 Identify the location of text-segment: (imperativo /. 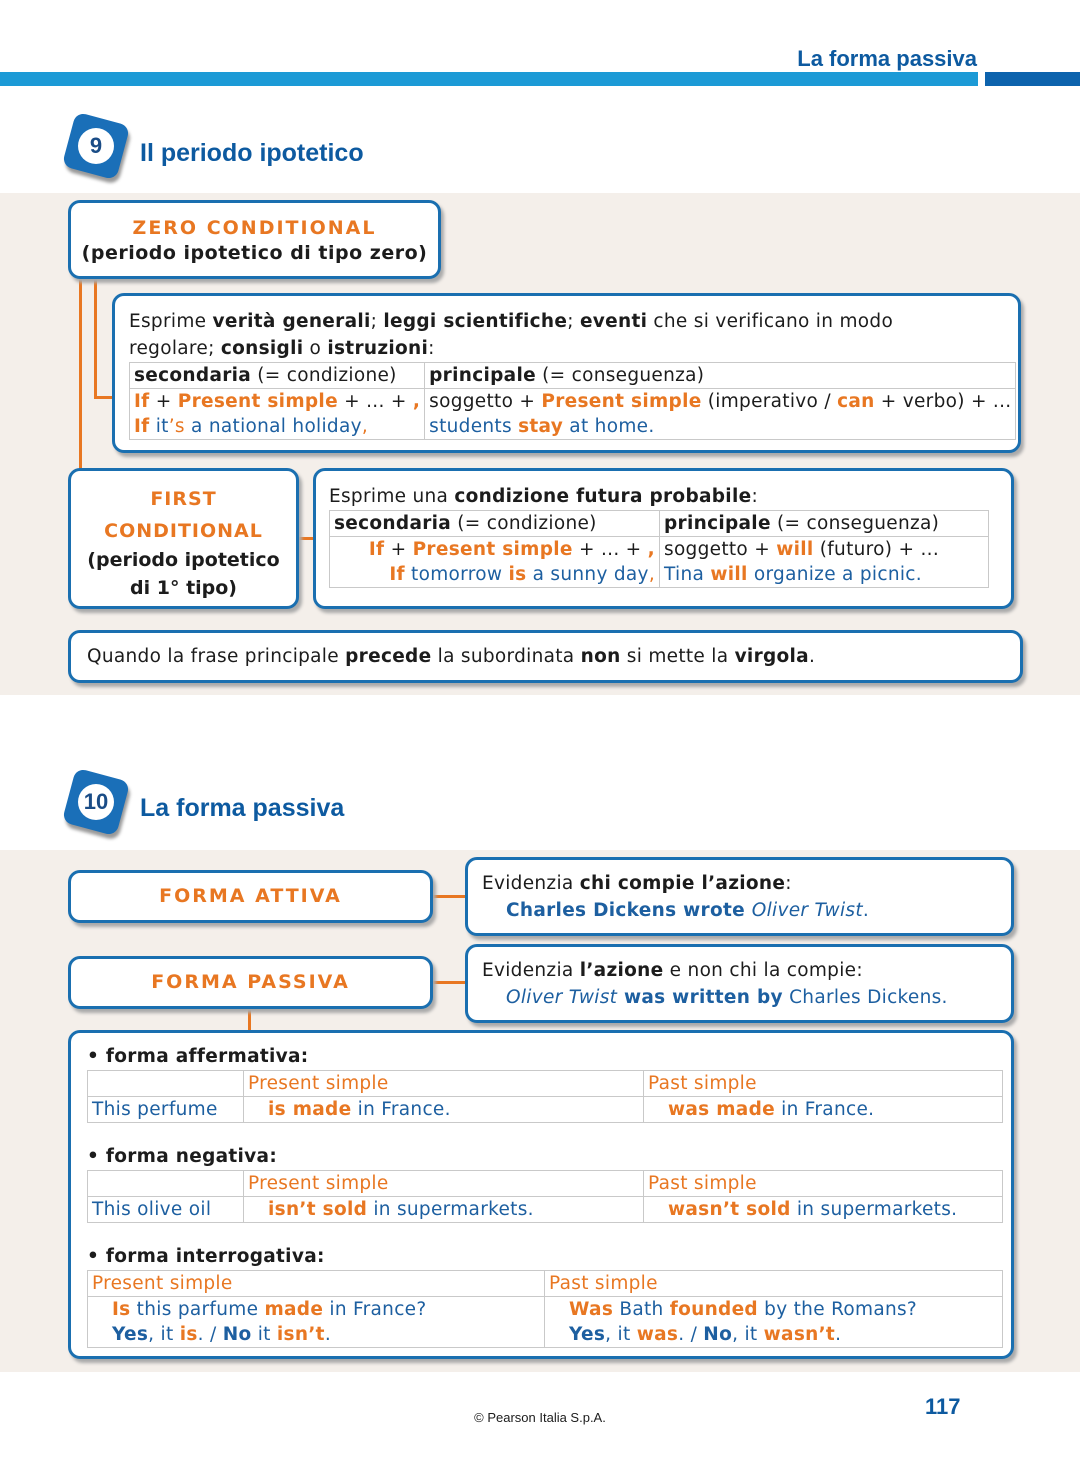
(769, 401).